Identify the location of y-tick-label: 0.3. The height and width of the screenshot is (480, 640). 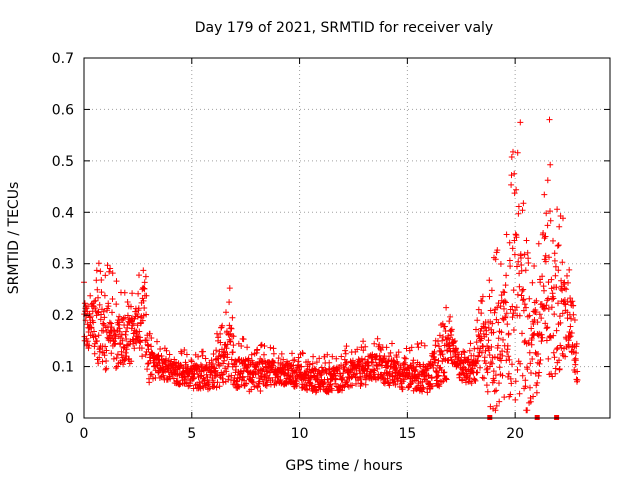
(63, 265).